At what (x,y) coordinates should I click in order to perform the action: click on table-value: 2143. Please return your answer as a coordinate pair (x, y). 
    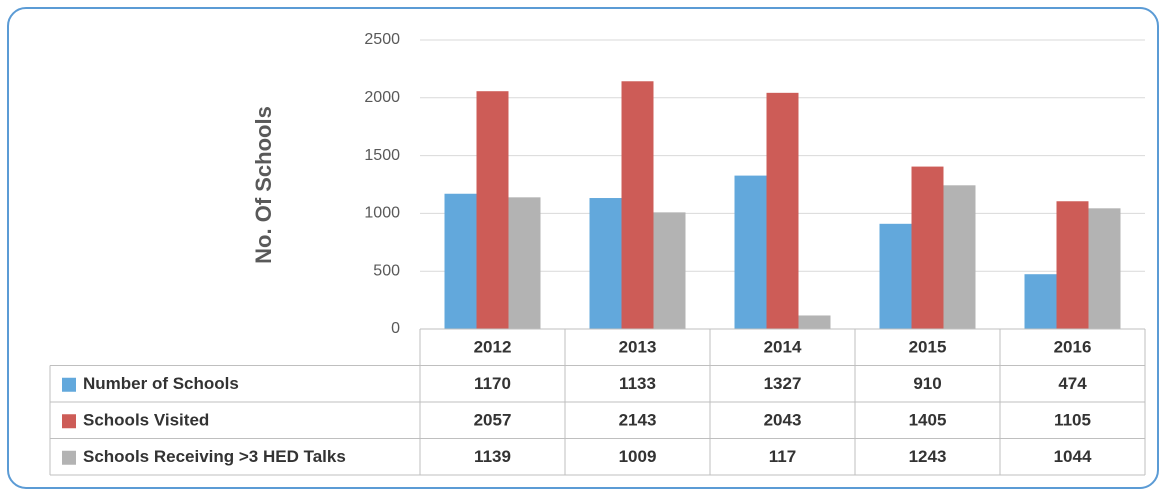
    Looking at the image, I should click on (638, 420).